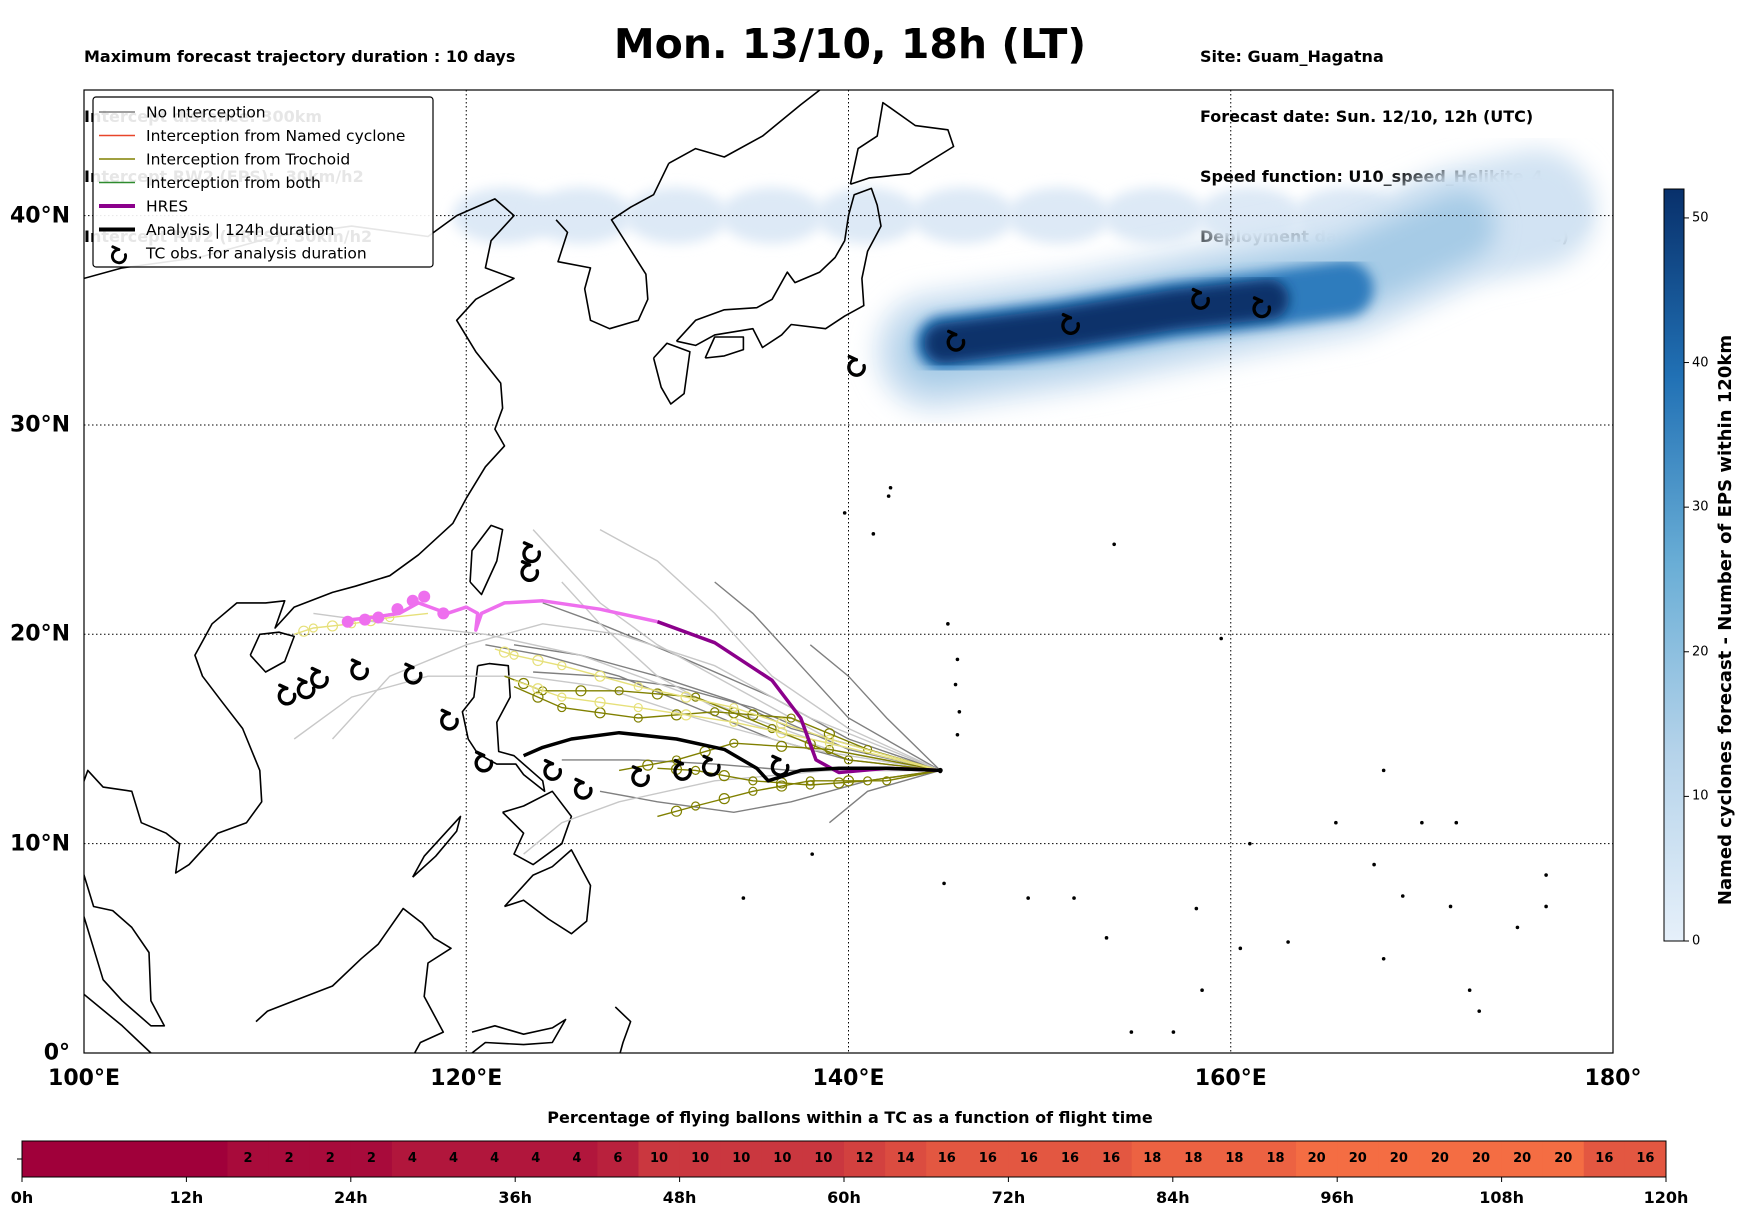  I want to click on header-right-line: Forecast date: Sun. 12/10, 12h (UTC), so click(1367, 116).